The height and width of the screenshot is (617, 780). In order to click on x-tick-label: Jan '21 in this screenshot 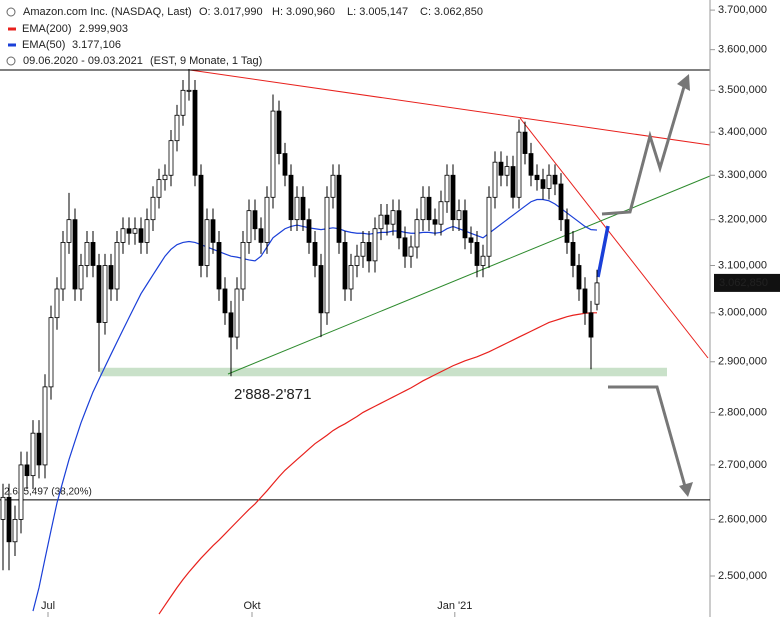, I will do `click(454, 606)`.